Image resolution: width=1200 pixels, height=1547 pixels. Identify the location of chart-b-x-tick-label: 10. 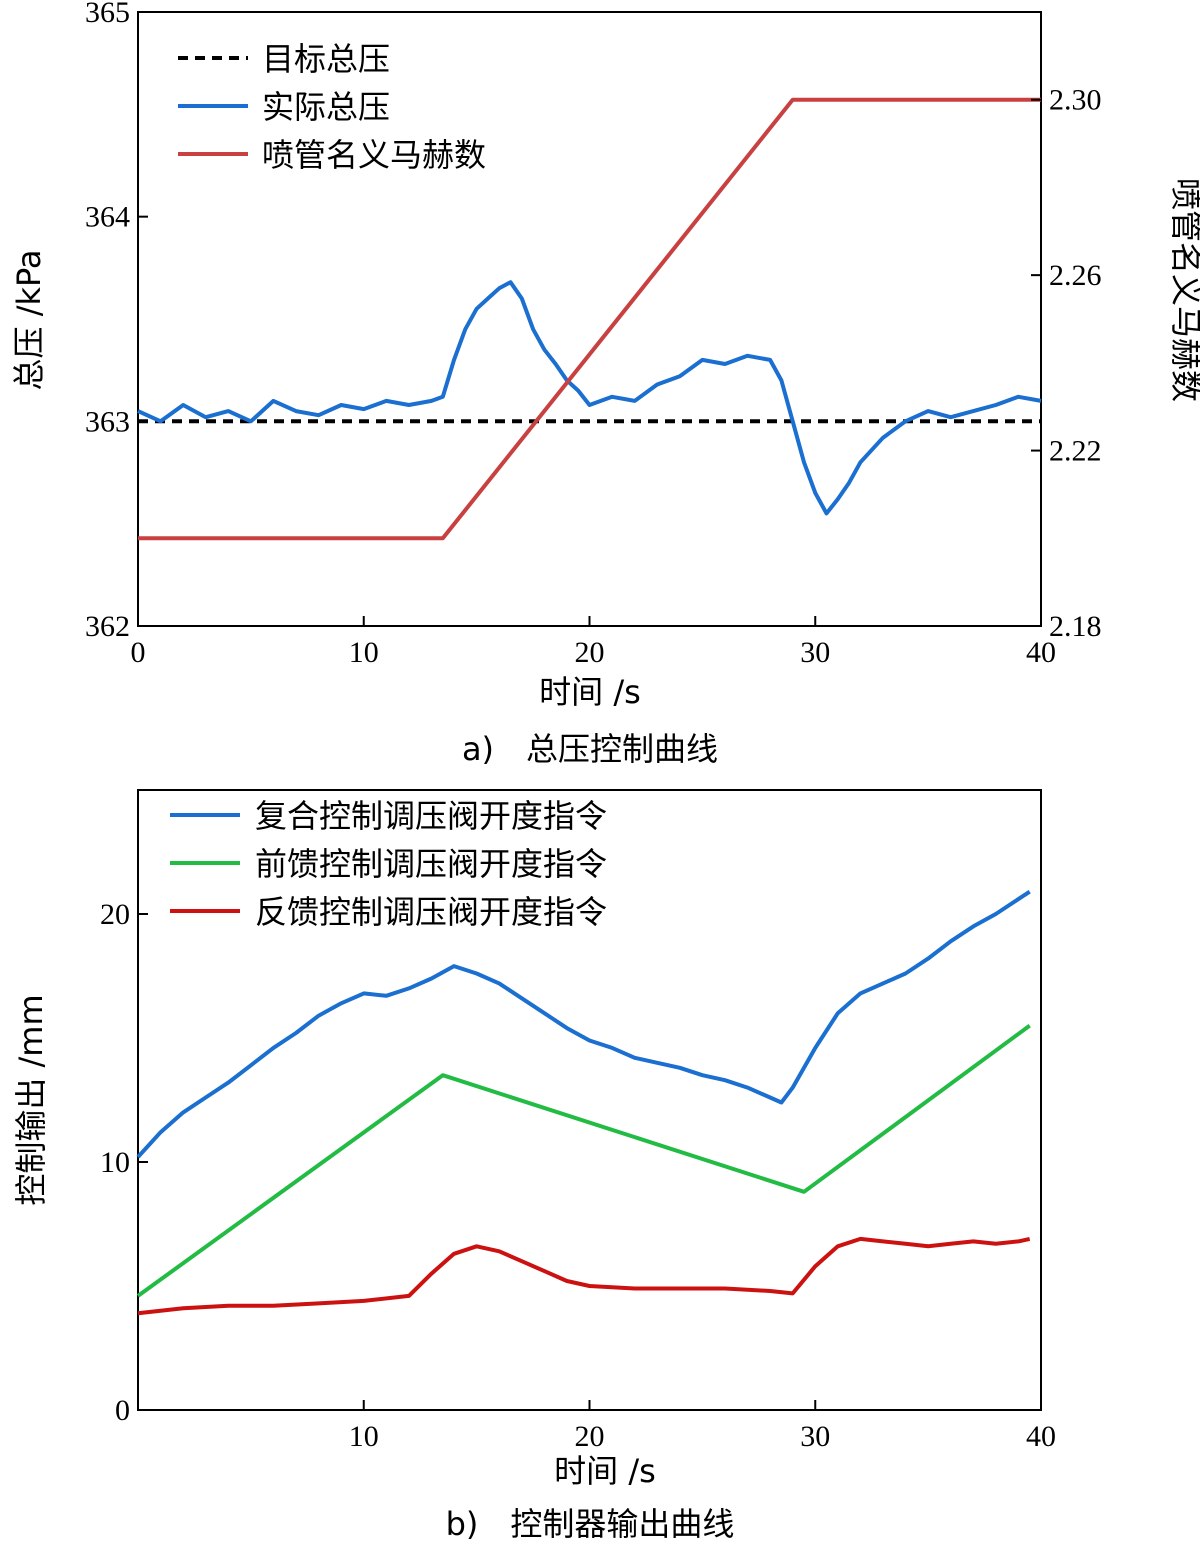
(364, 1436).